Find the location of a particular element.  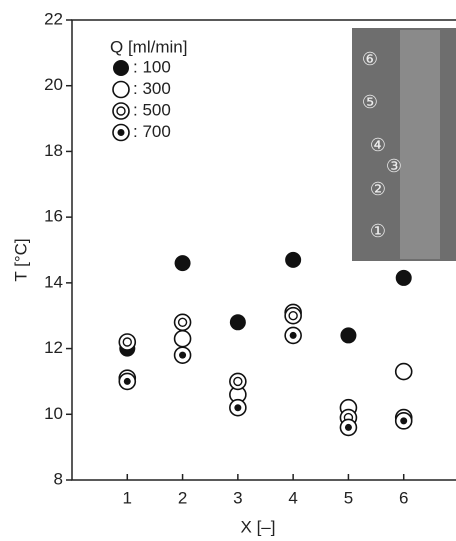

x-tick-label: 2 is located at coordinates (182, 497).